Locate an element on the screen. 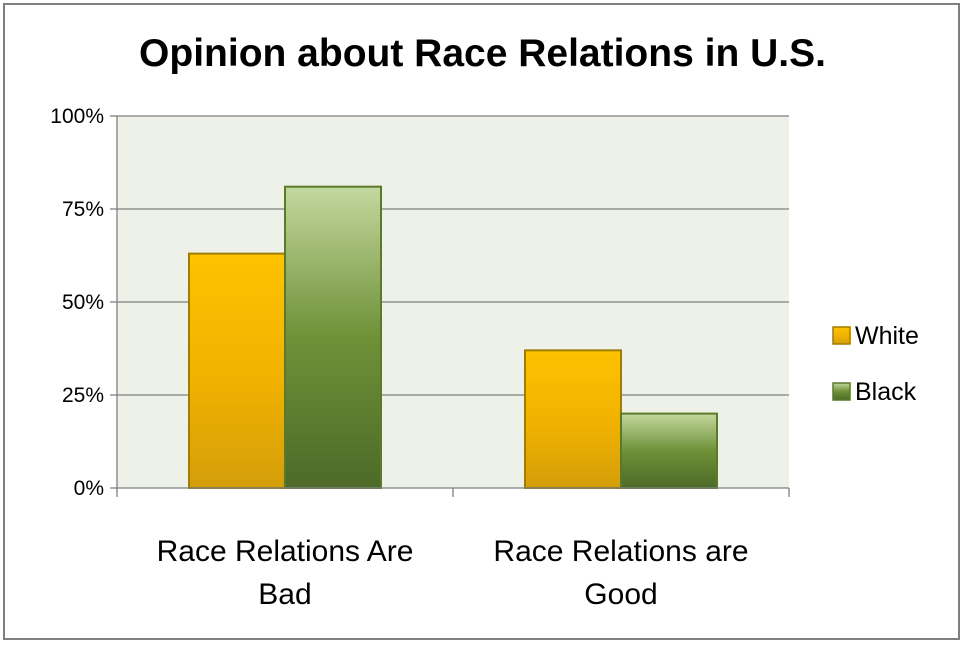 This screenshot has height=645, width=965. y-tick-label: 100% is located at coordinates (77, 116).